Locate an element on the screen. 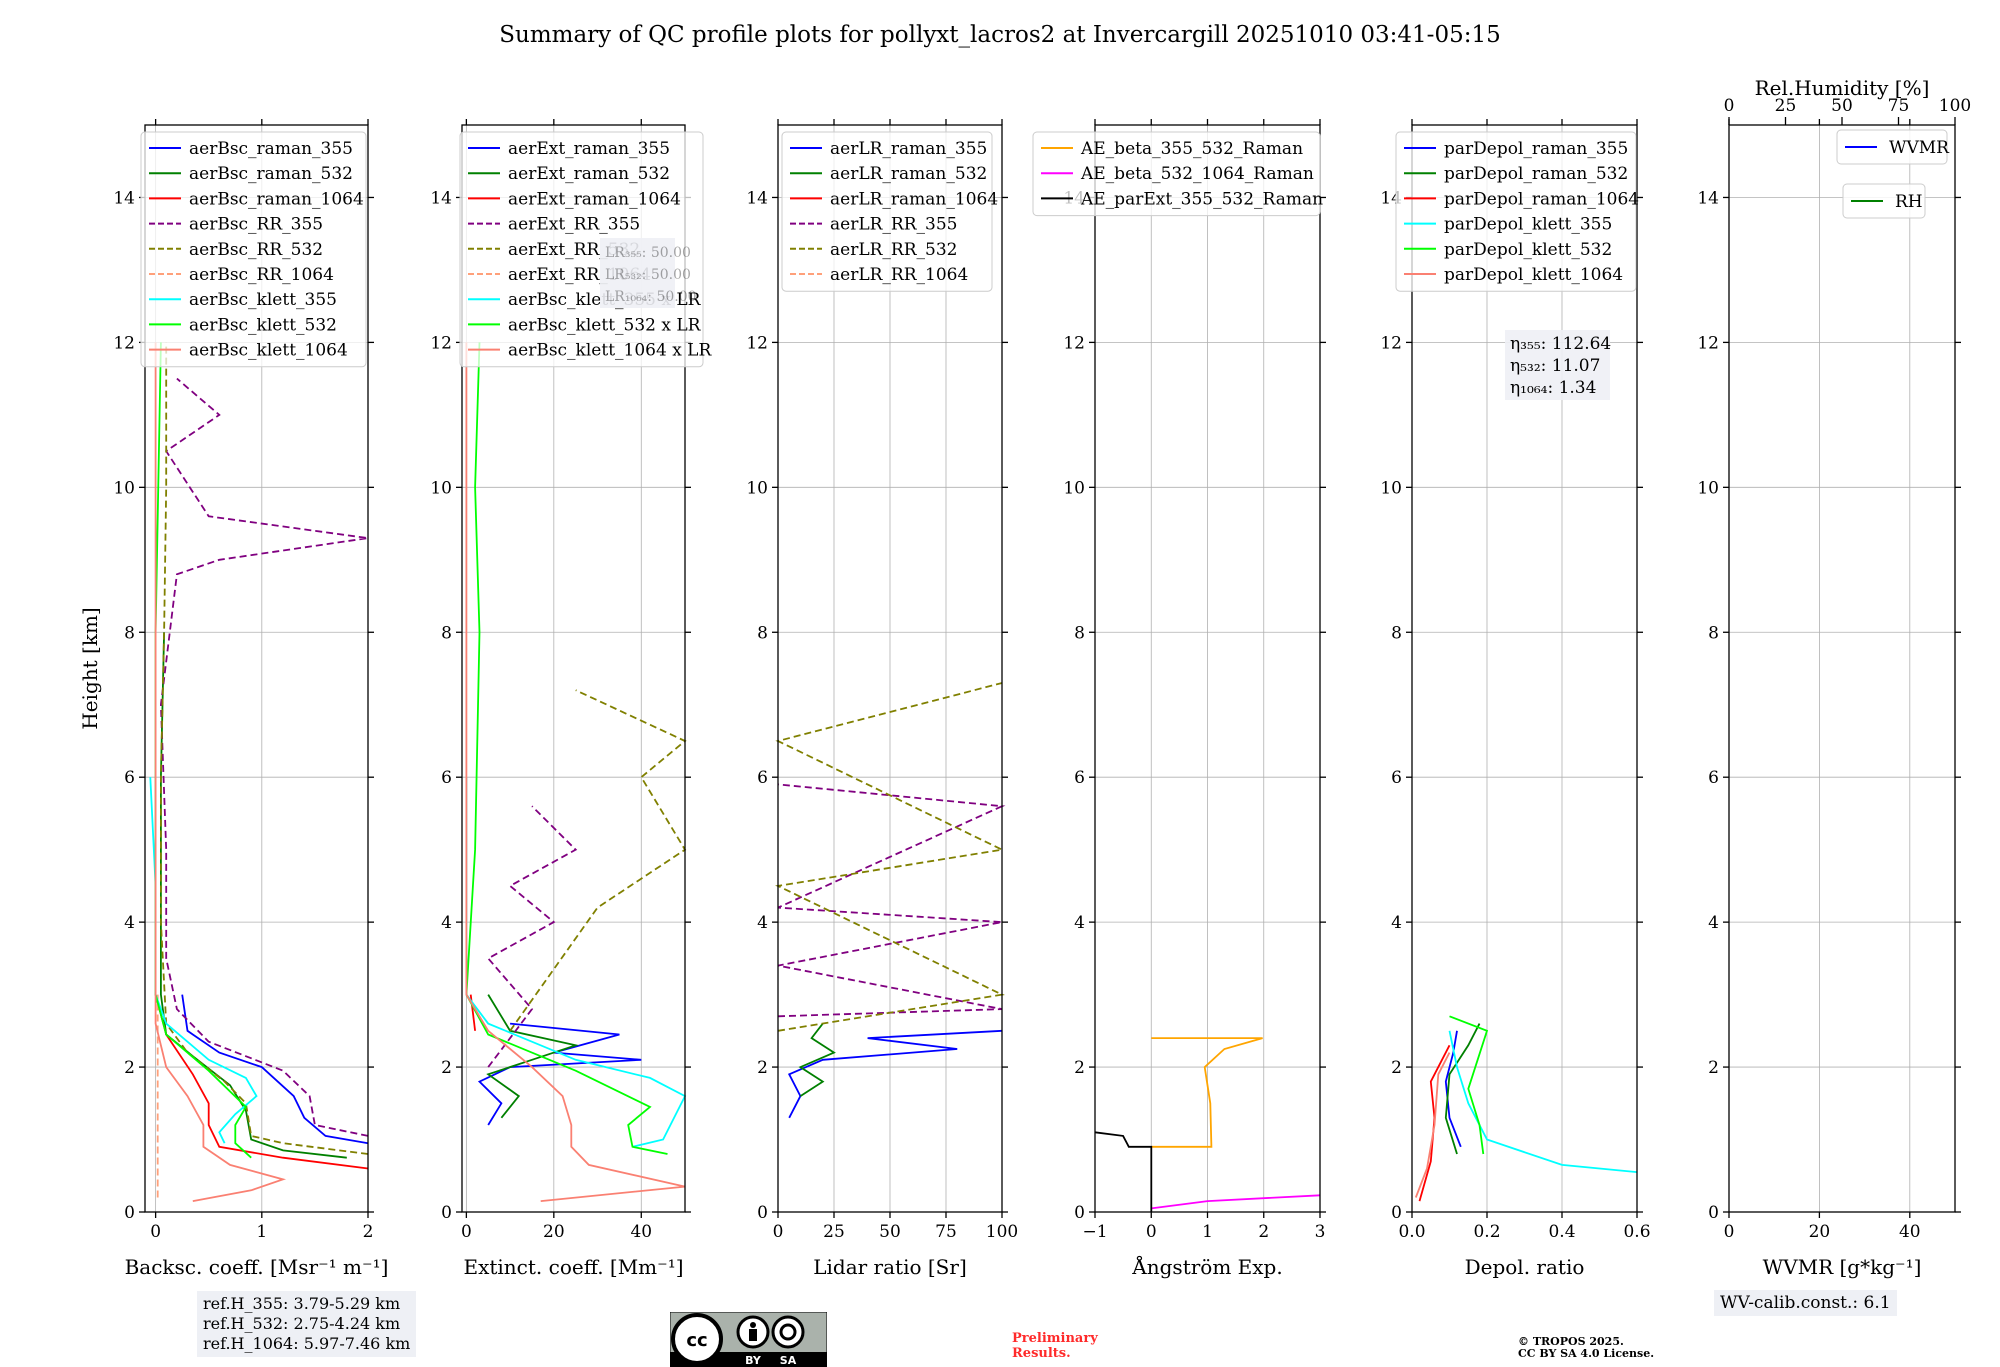 The image size is (2000, 1367). legend-entry-label: aerExt_RR_355 is located at coordinates (574, 225).